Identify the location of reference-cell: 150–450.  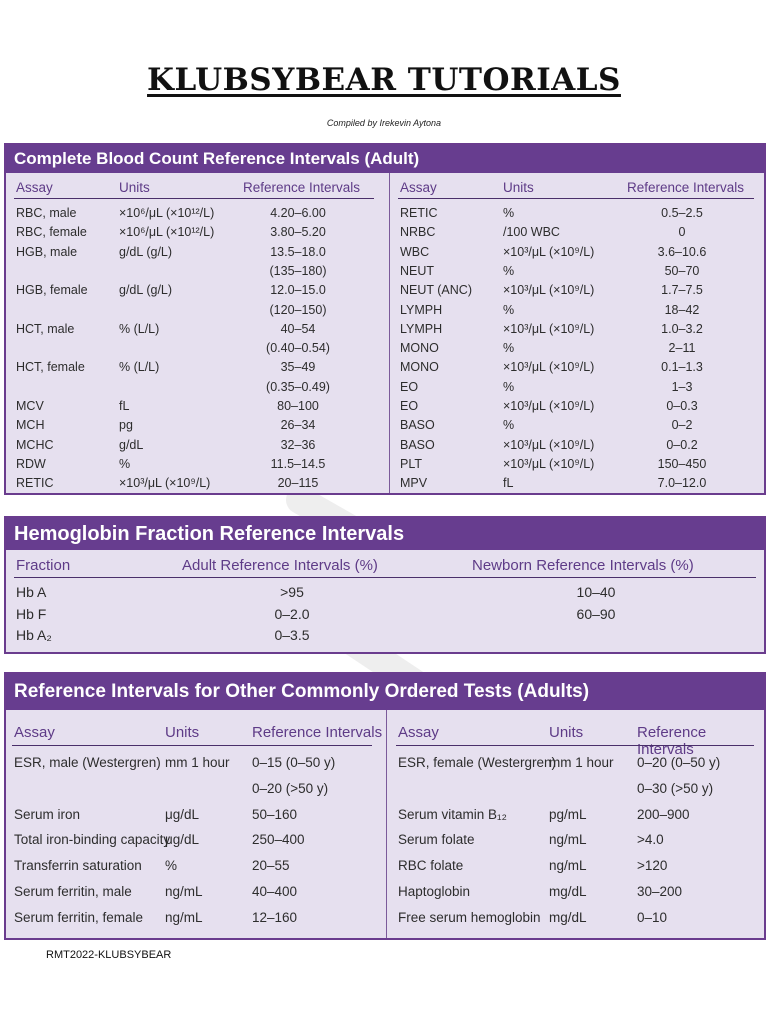
(682, 463).